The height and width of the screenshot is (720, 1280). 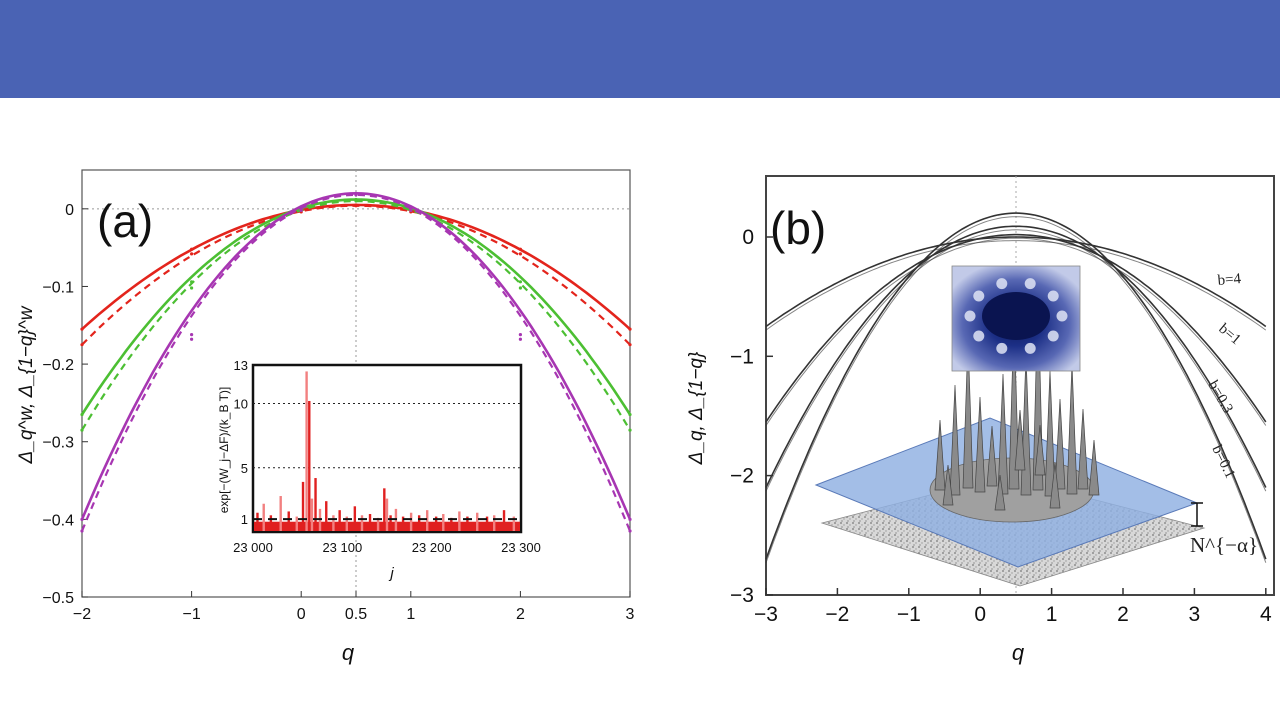 I want to click on wavefunction-pattern, so click(x=1016, y=316).